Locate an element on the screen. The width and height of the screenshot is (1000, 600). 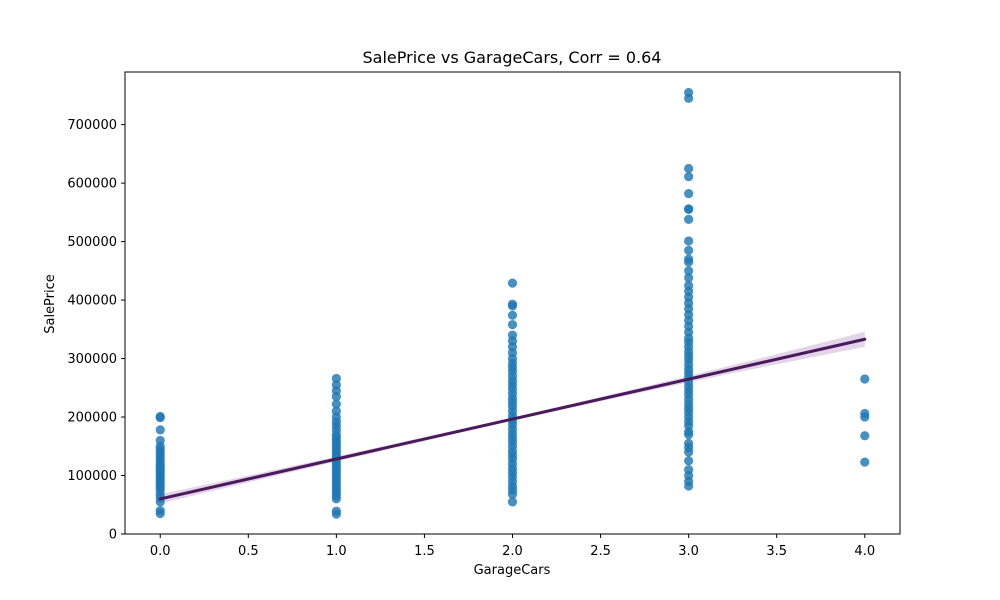
x-tick-label: 0.5 is located at coordinates (248, 551).